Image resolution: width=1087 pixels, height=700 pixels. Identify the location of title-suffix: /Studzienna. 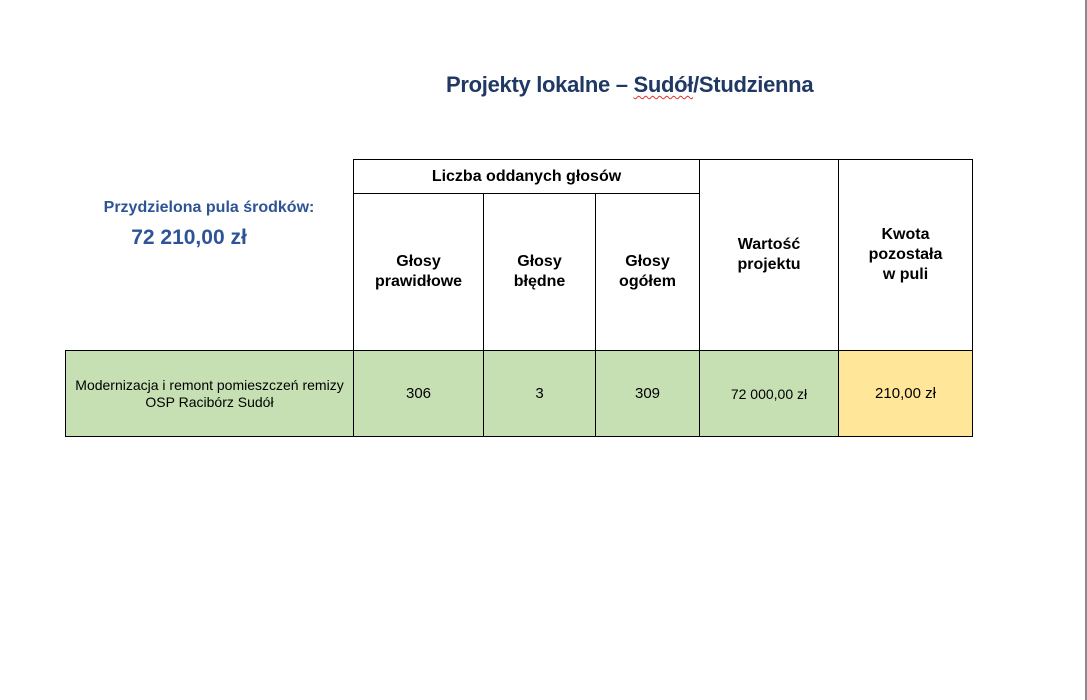
(753, 84).